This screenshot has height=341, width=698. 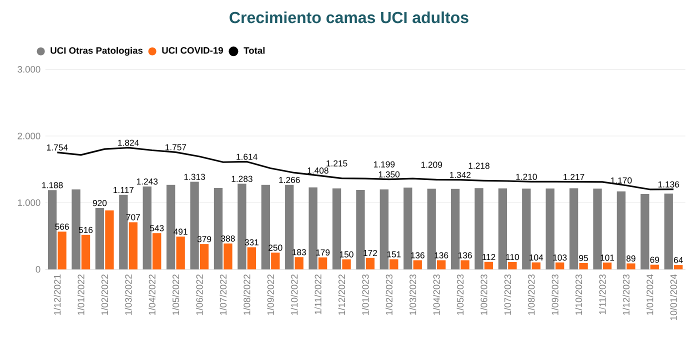 I want to click on data-label: 566, so click(x=62, y=227).